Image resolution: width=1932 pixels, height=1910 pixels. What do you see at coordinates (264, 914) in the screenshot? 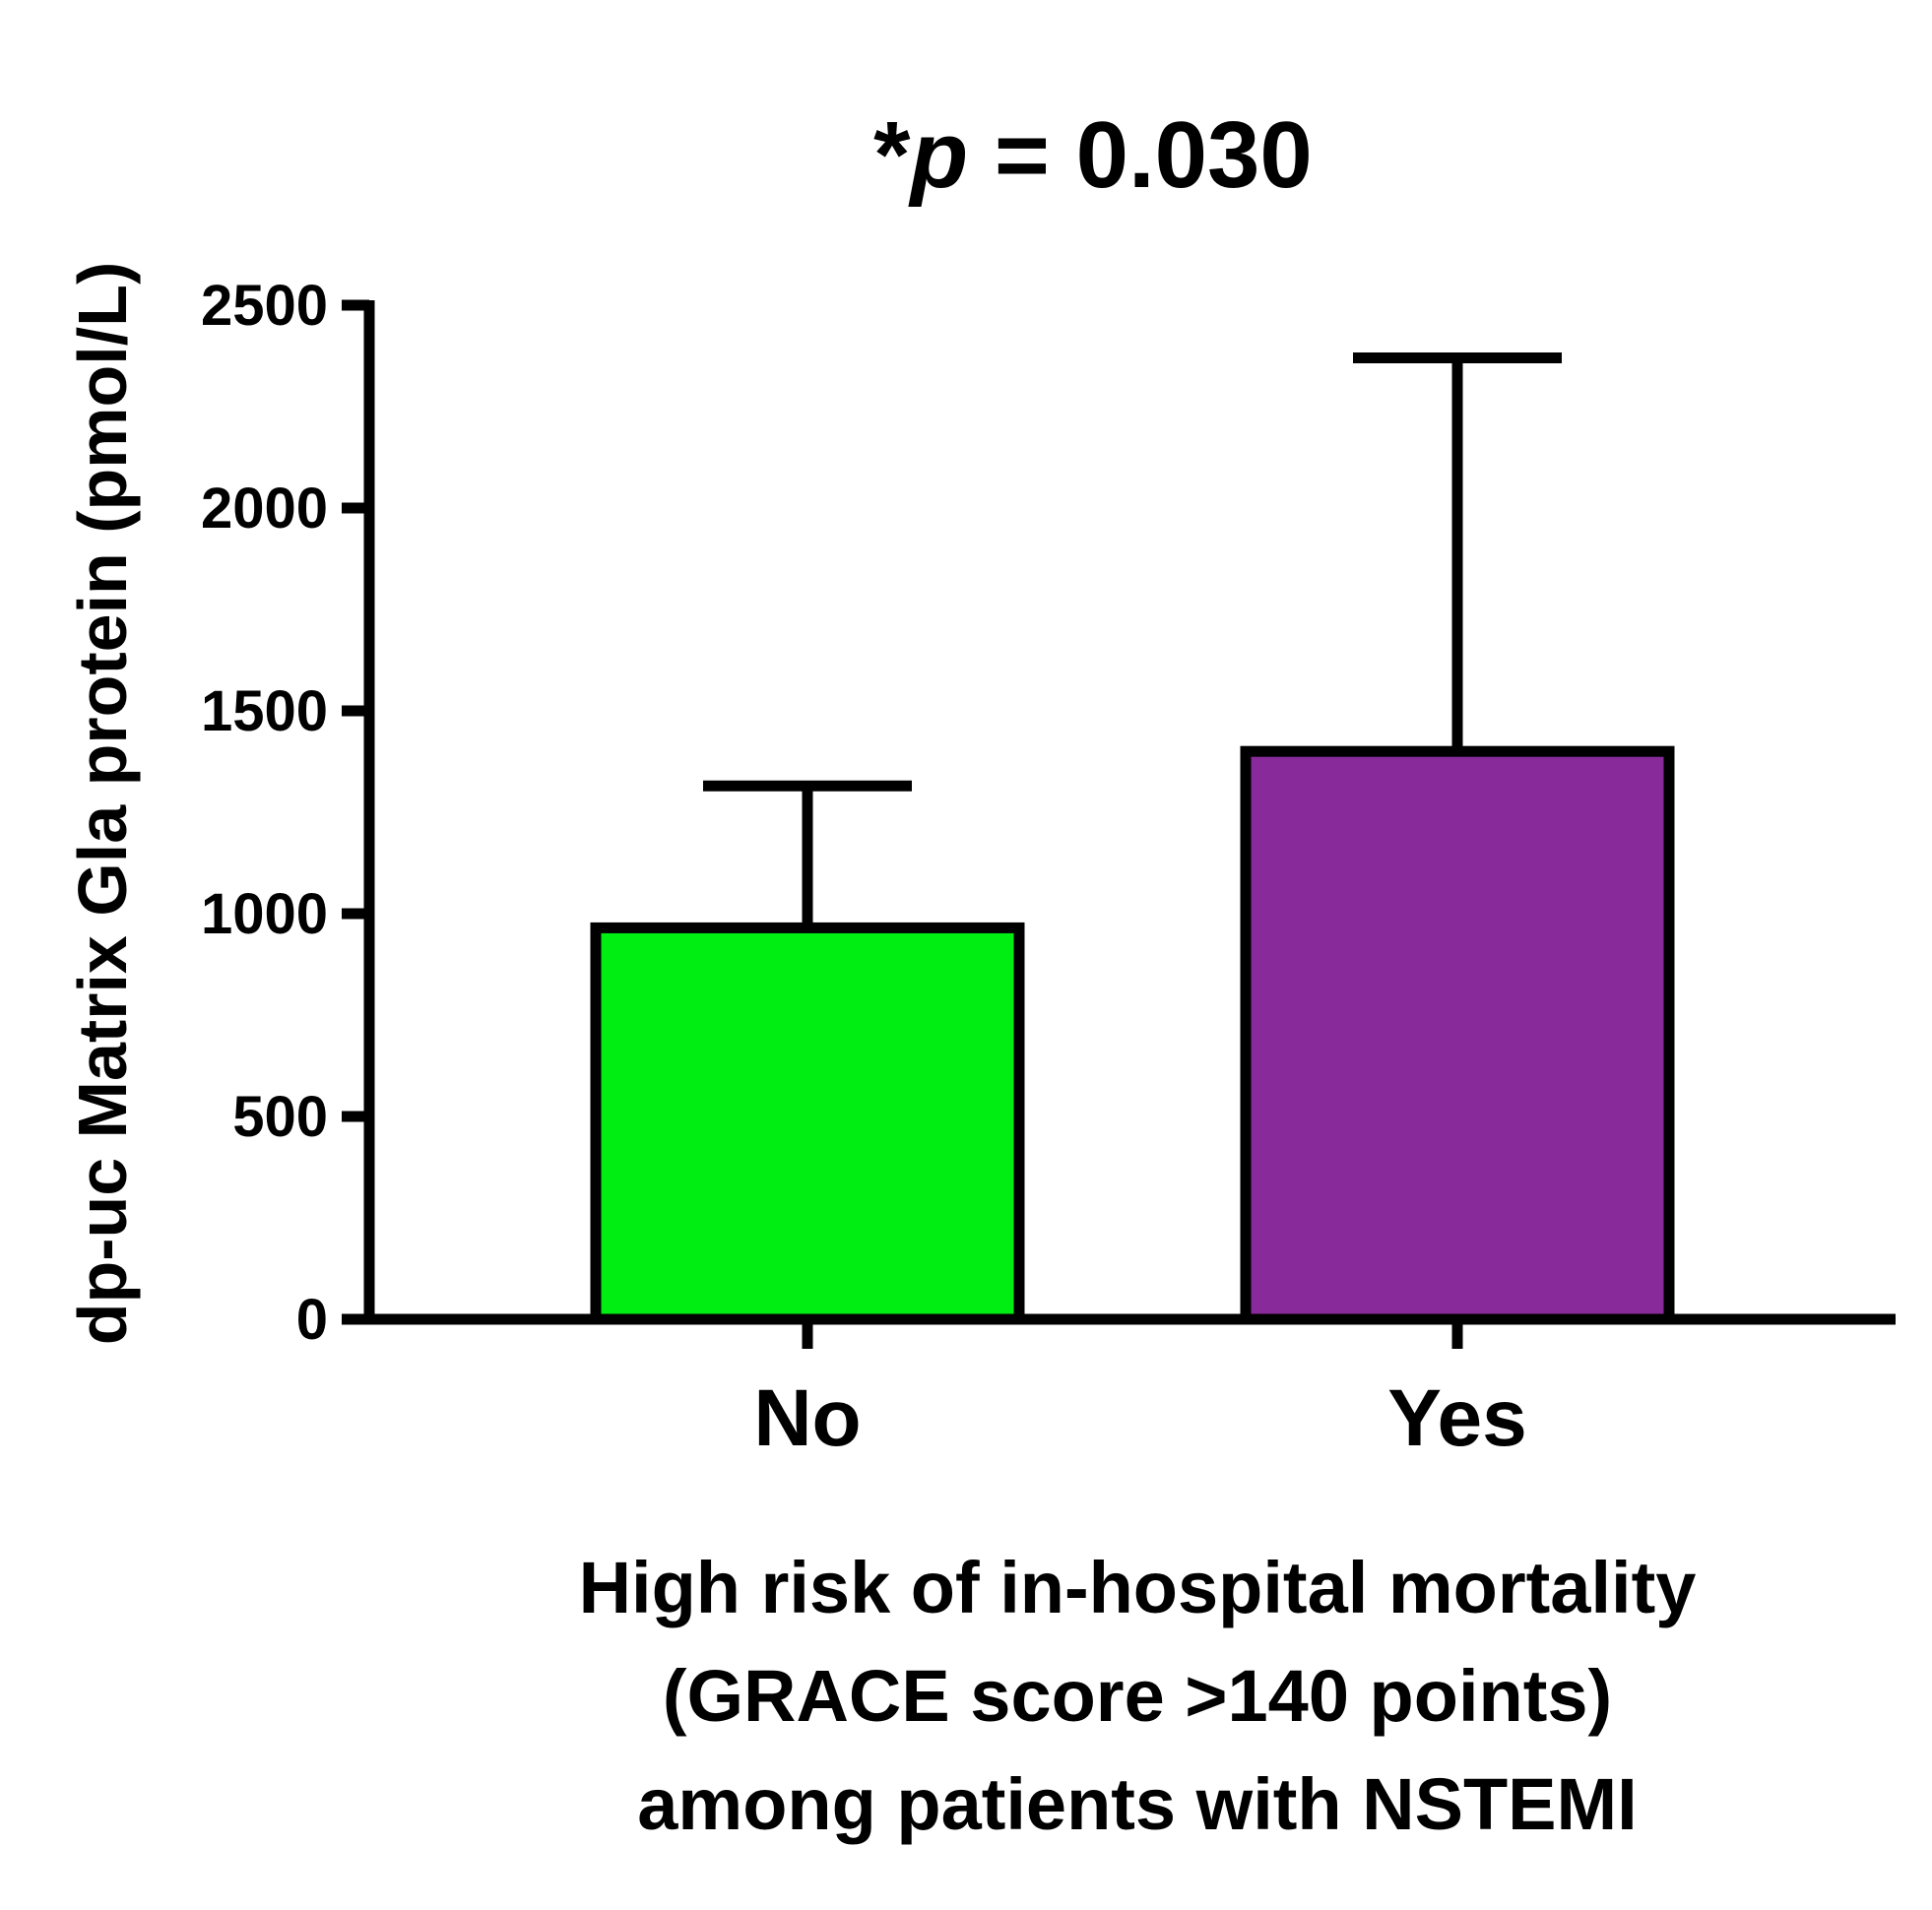
I see `y-tick-label: 1000` at bounding box center [264, 914].